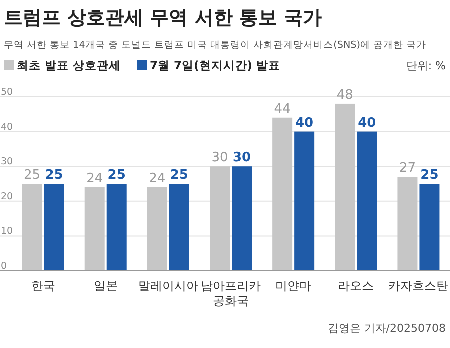  I want to click on data-label: 44, so click(282, 109).